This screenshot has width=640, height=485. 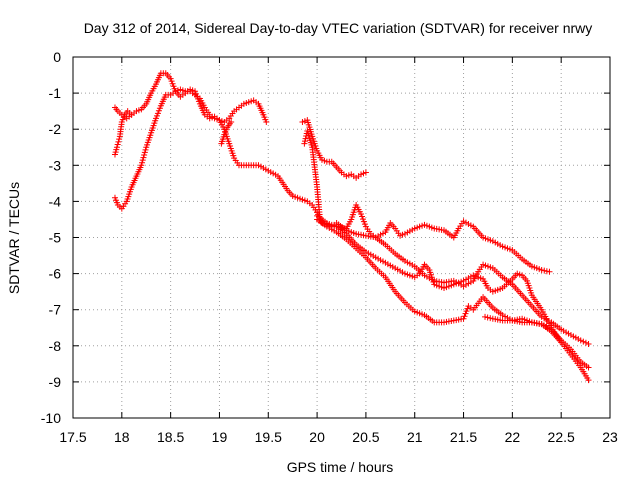 I want to click on x-tick-label: 20, so click(x=317, y=437).